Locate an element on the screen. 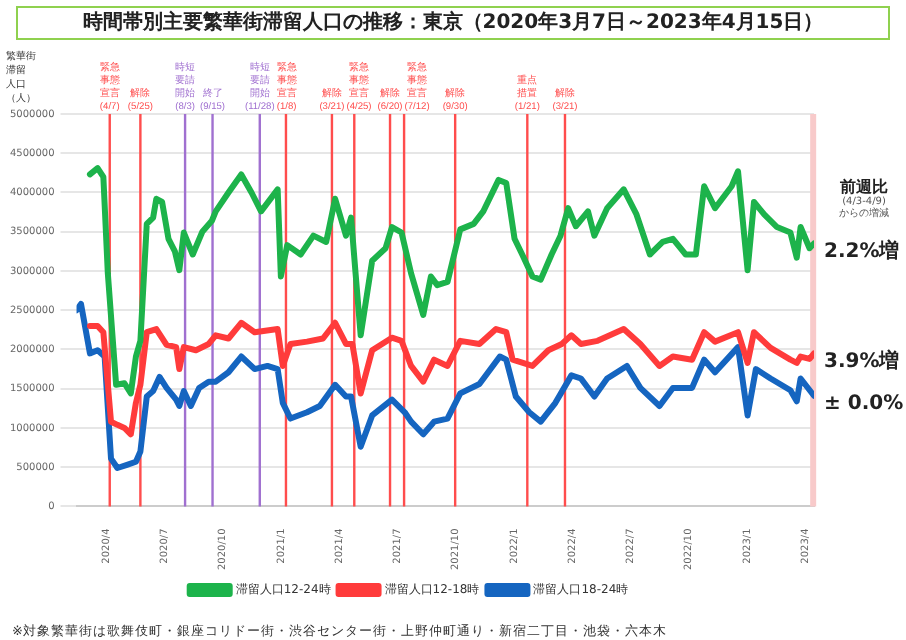 This screenshot has height=640, width=906. annotation: 2.2%増 is located at coordinates (862, 250).